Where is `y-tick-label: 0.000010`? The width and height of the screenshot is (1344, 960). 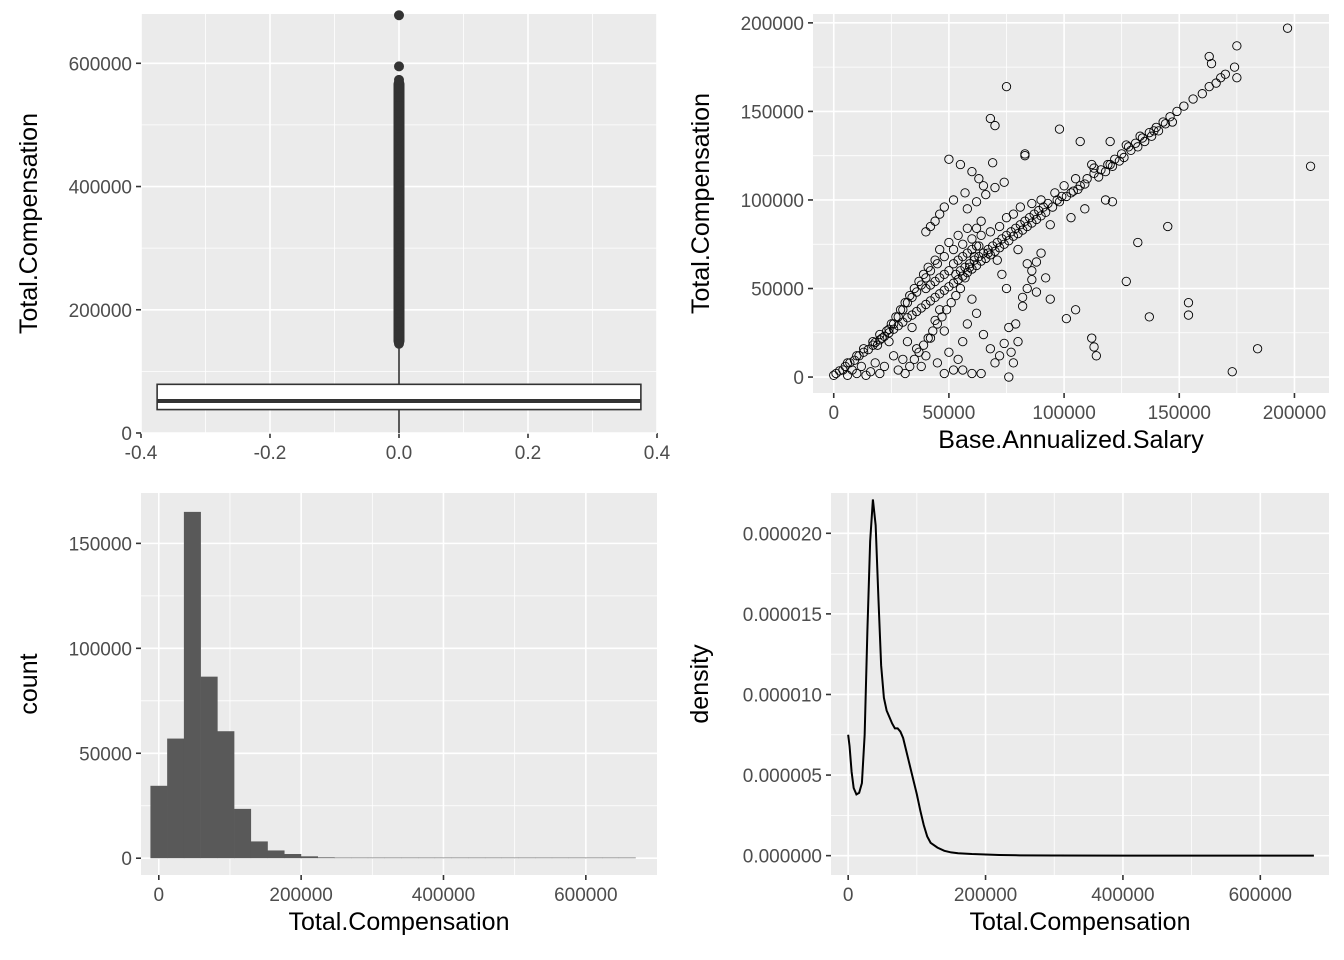 y-tick-label: 0.000010 is located at coordinates (782, 695).